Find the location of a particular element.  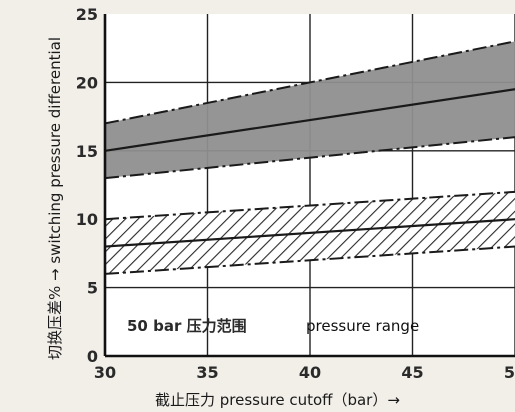

x-axis-label: 截止压力 pressure cutoff（bar）→ is located at coordinates (277, 400).